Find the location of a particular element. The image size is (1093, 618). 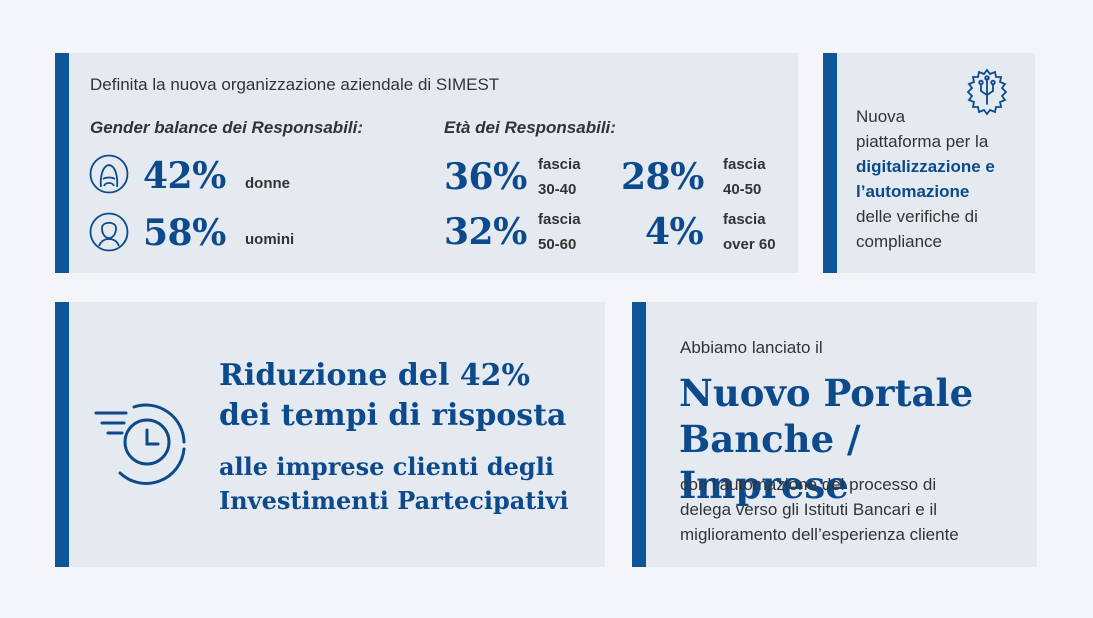

gender-women-label: donne is located at coordinates (267, 183).